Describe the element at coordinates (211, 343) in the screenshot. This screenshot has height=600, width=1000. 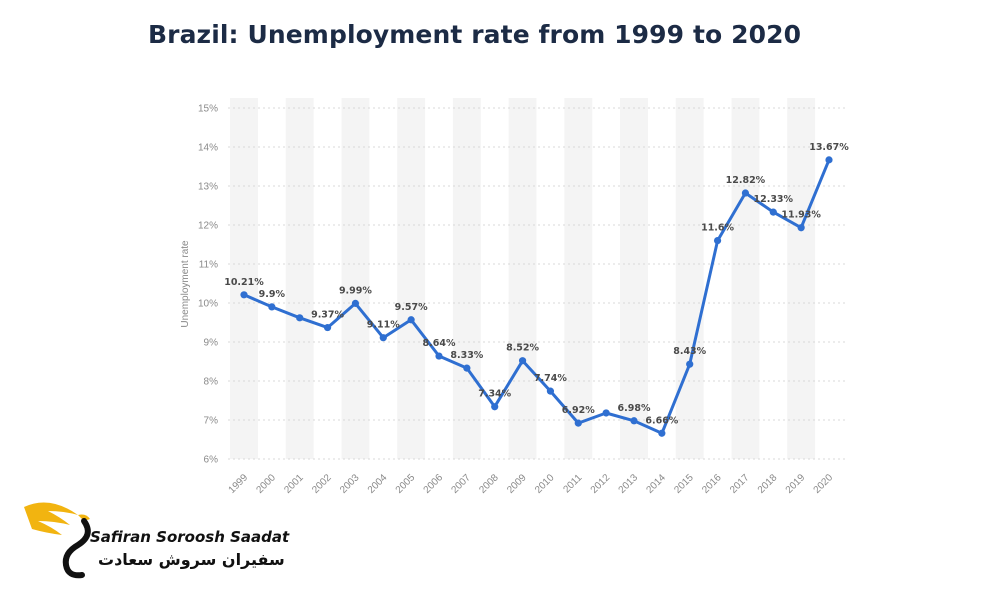
I see `y-tick-label: 9%` at that location.